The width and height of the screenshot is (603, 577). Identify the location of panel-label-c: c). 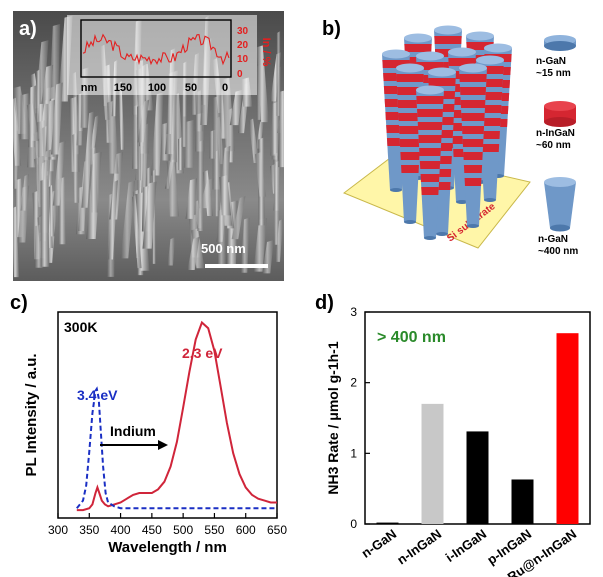
(19, 303).